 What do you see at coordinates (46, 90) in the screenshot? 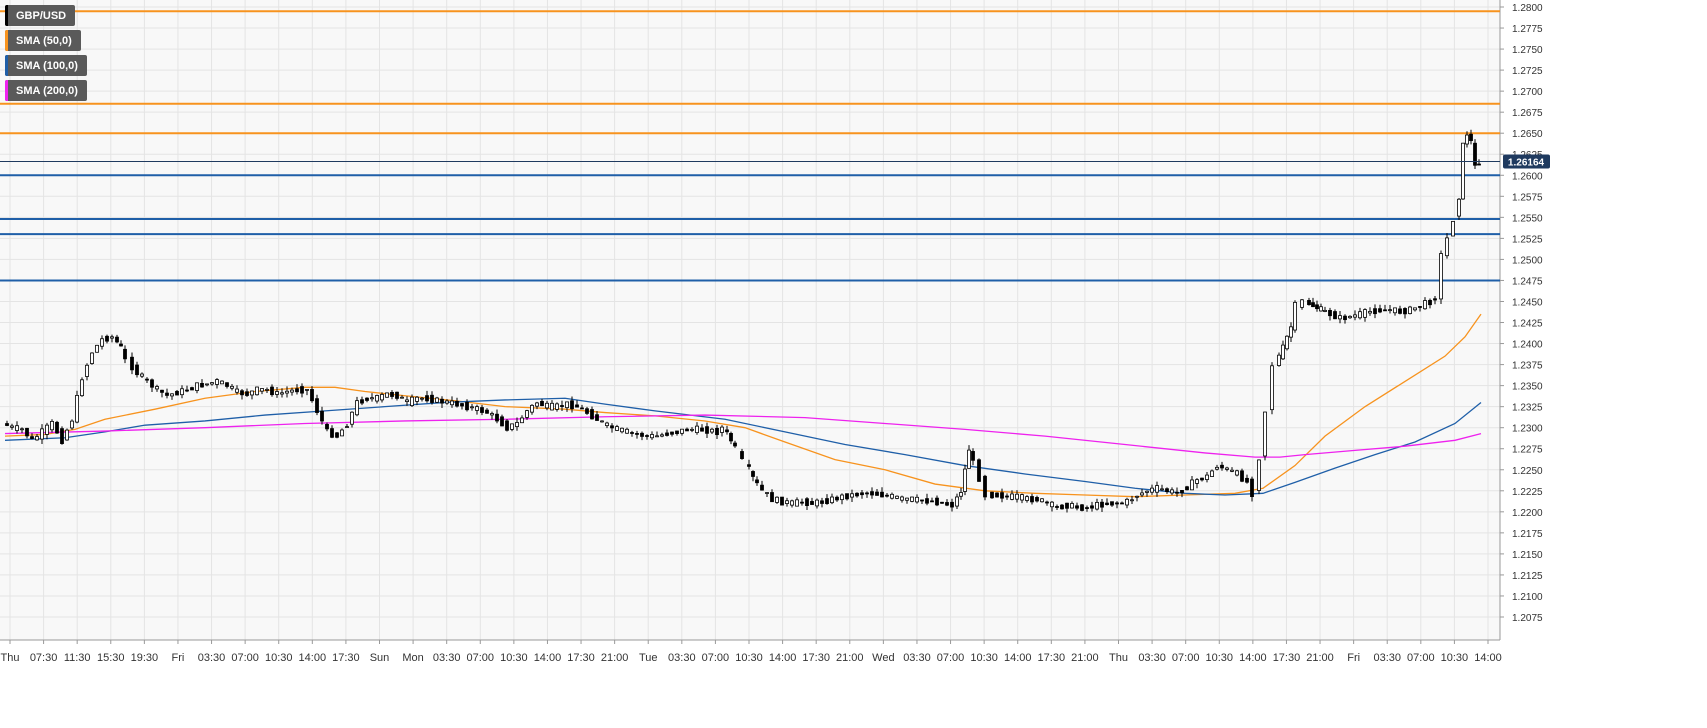
I see `legend-item-sma200: SMA (200,0)` at bounding box center [46, 90].